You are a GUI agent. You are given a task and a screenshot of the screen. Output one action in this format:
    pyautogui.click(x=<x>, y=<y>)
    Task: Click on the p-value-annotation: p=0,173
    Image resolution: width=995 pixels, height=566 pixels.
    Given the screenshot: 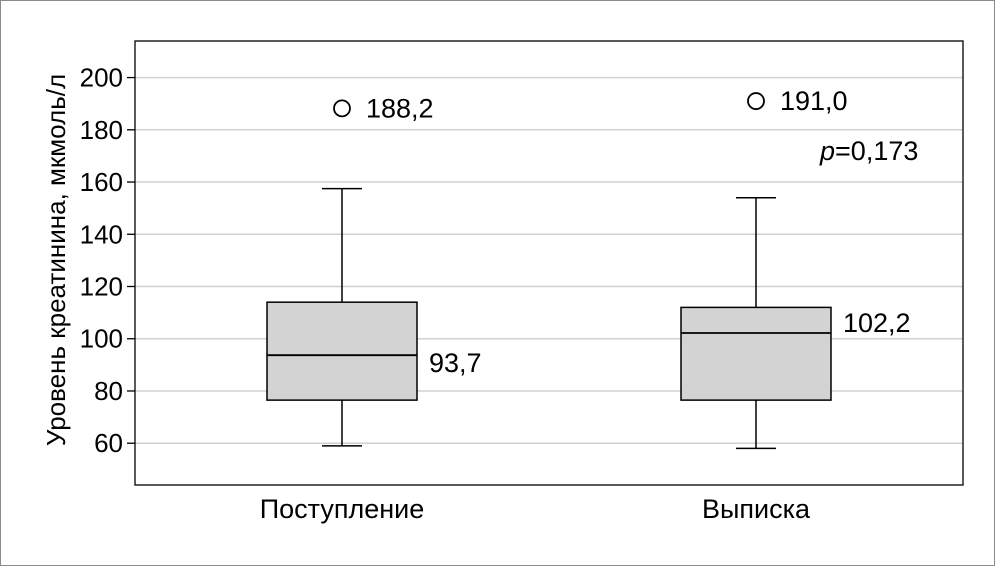 What is the action you would take?
    pyautogui.click(x=868, y=151)
    